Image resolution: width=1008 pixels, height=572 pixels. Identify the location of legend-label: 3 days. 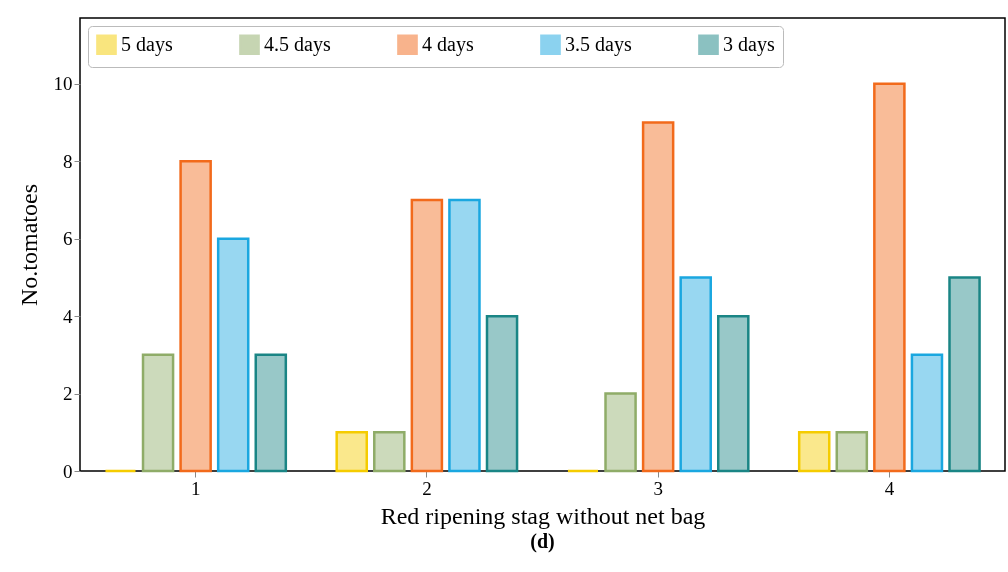
(749, 44).